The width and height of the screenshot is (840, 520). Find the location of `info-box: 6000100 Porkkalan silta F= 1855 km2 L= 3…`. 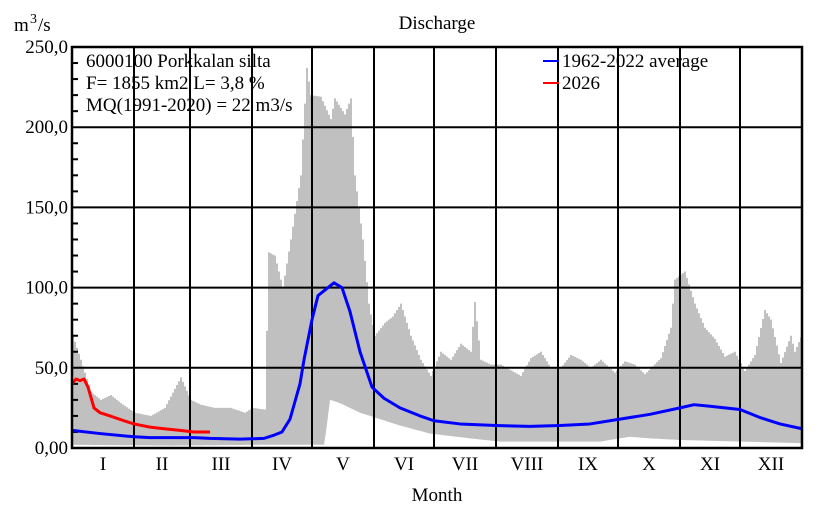

info-box: 6000100 Porkkalan silta F= 1855 km2 L= 3… is located at coordinates (189, 83).